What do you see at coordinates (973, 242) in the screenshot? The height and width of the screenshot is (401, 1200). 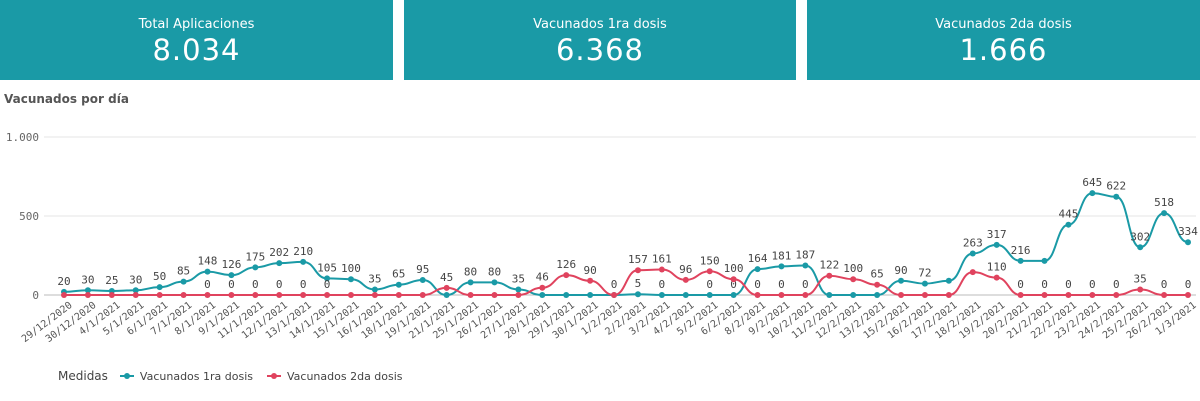 I see `data-label: 263` at bounding box center [973, 242].